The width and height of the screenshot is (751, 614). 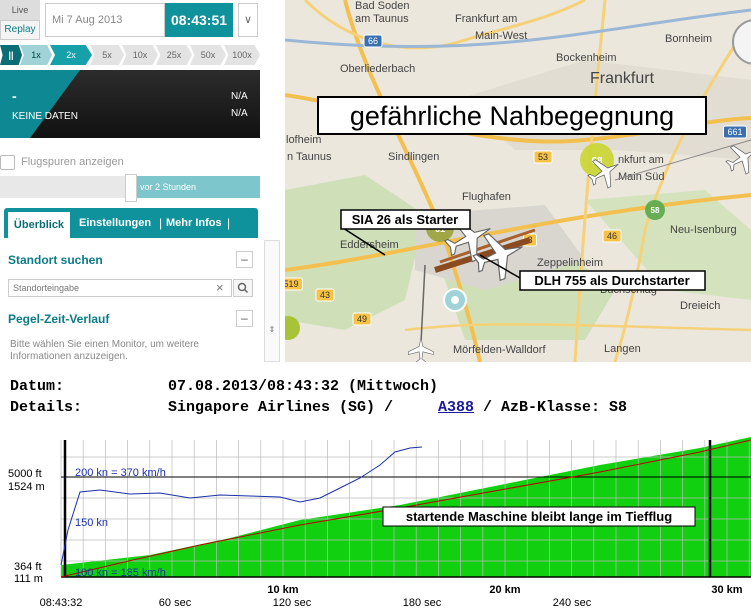 I want to click on place-label: Zeppelinheim, so click(x=570, y=263).